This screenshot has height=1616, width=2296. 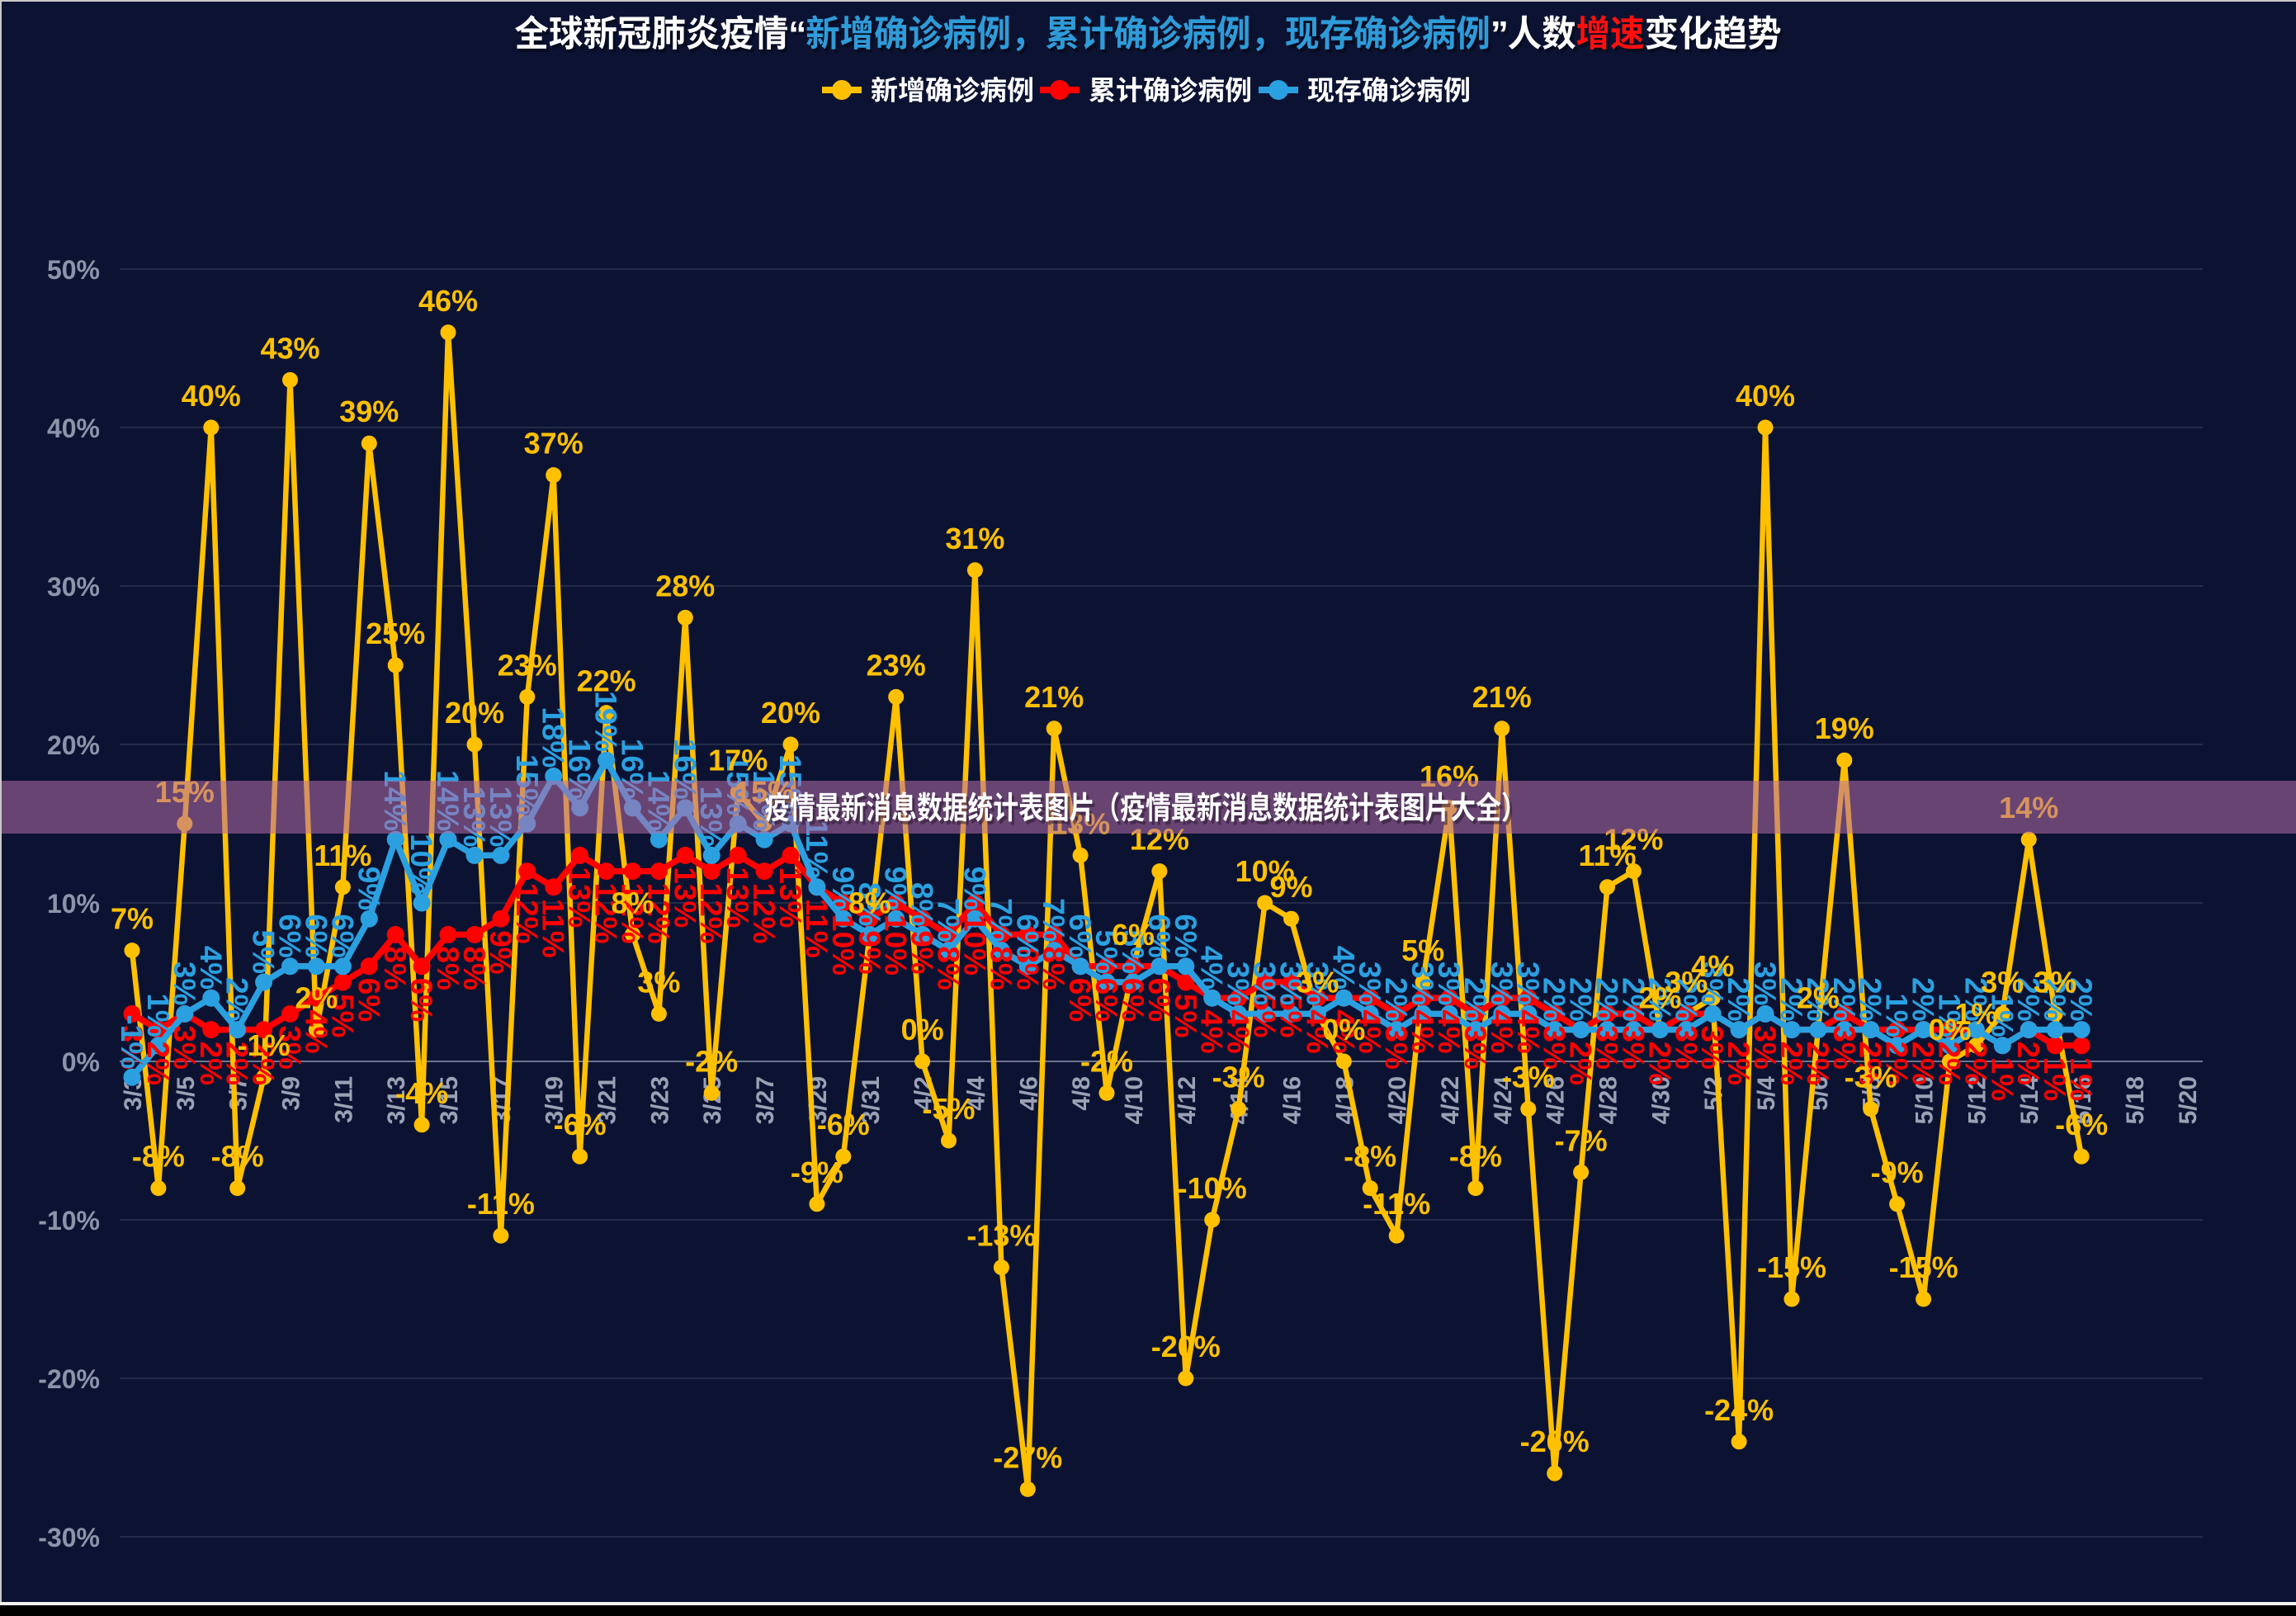 I want to click on svg-text: 3/27, so click(x=766, y=1100).